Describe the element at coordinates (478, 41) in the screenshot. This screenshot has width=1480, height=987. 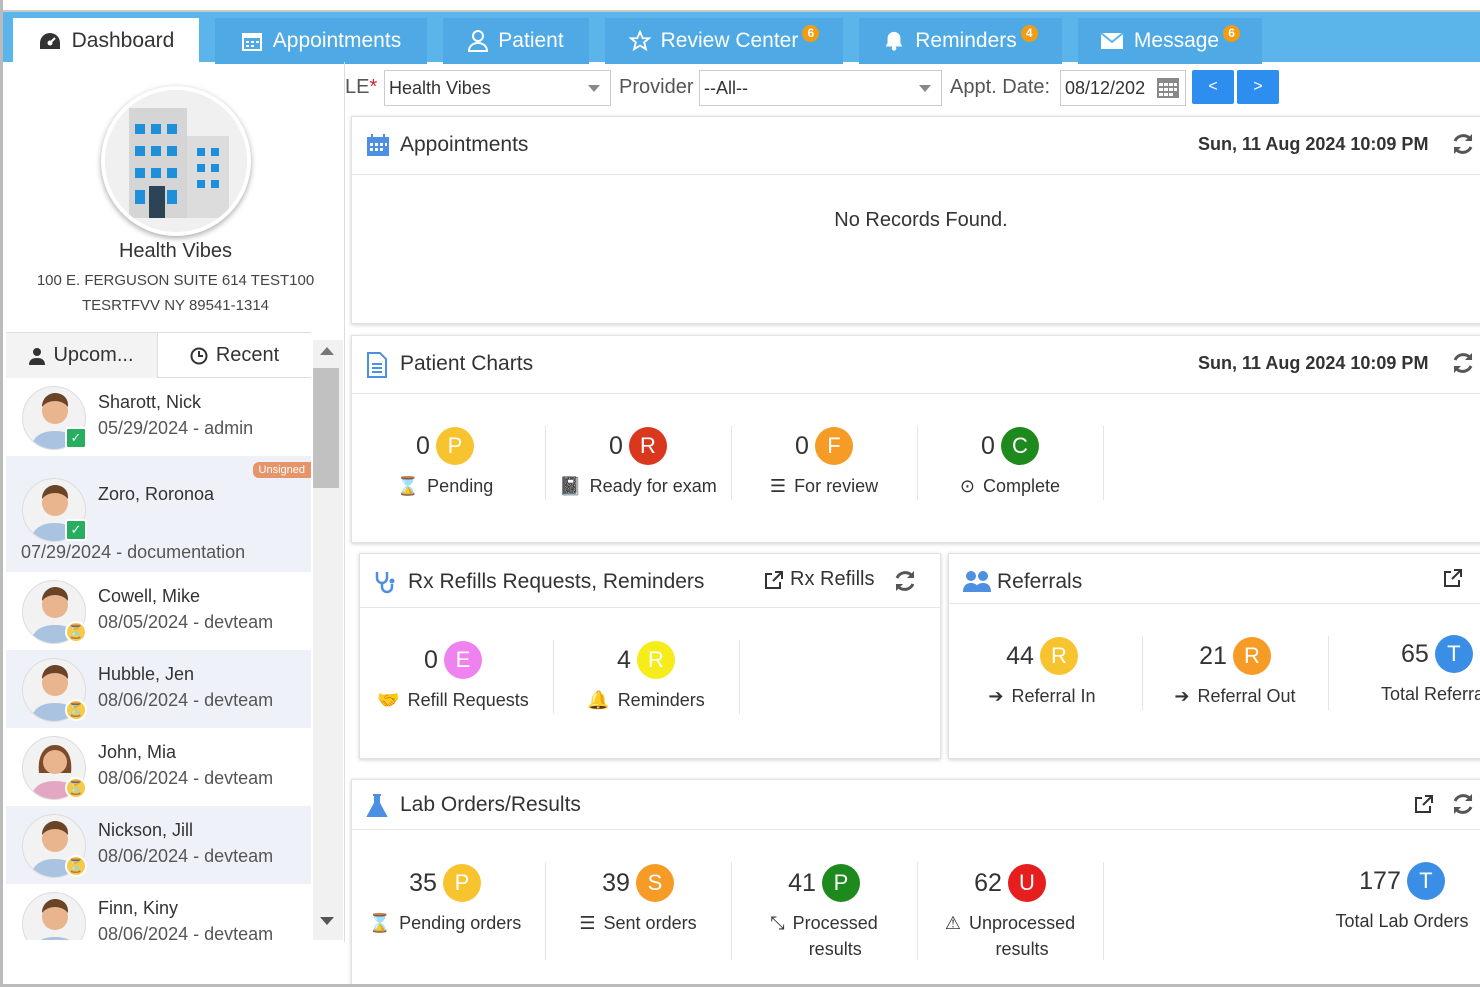
I see `user-icon` at that location.